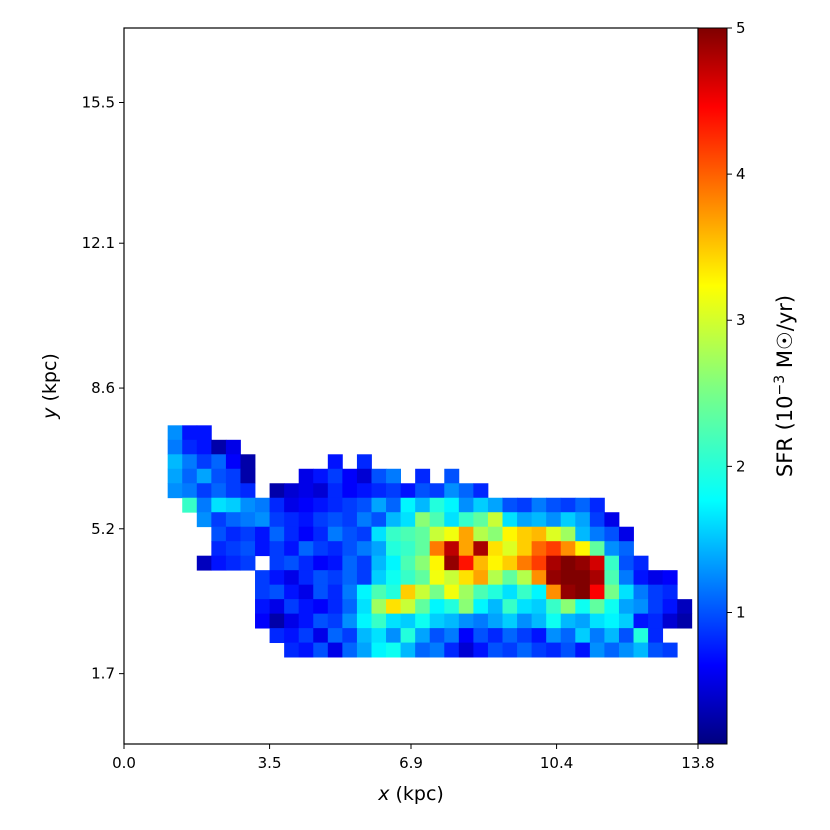 The image size is (830, 830). What do you see at coordinates (741, 174) in the screenshot?
I see `colorbar-tick-label: 4` at bounding box center [741, 174].